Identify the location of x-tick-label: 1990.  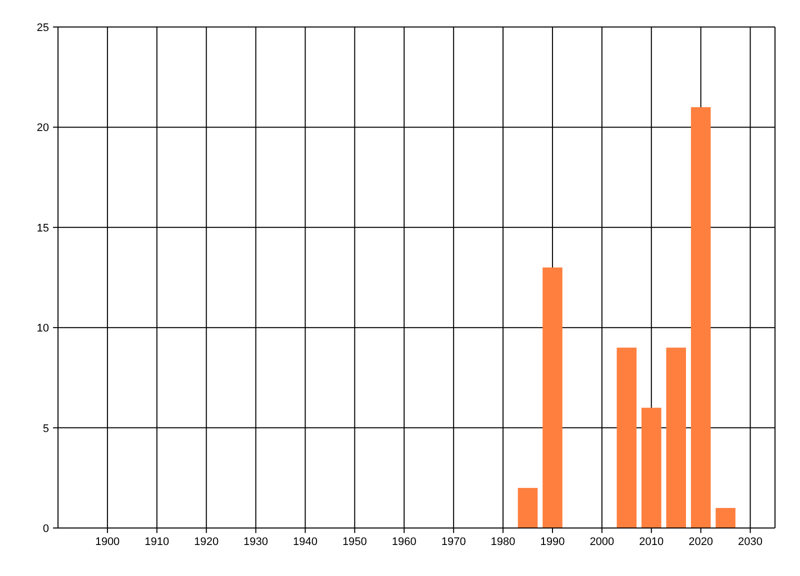
(552, 542).